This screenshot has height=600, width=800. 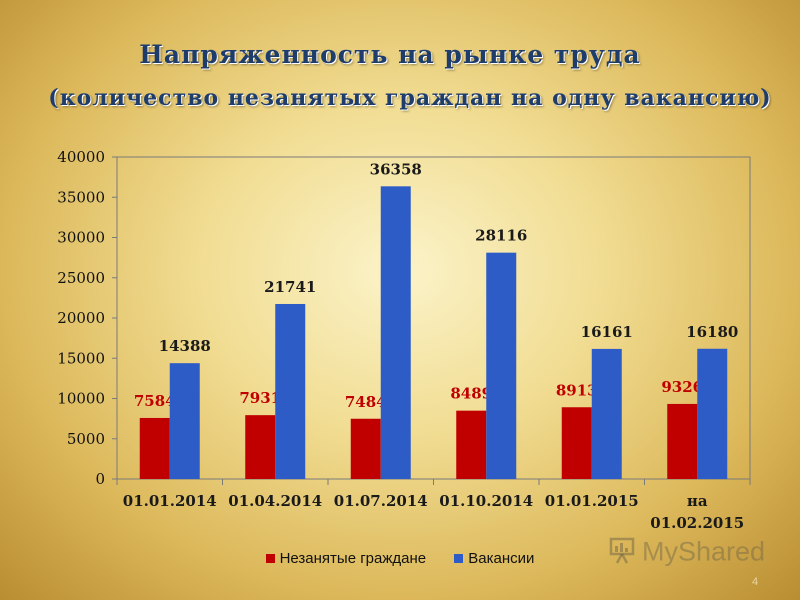 I want to click on data-label-vacancies: 16180, so click(x=712, y=332).